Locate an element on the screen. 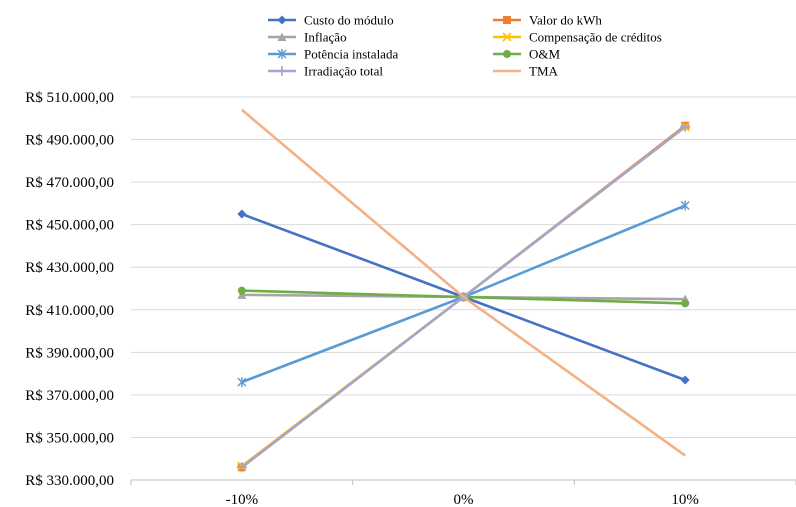  y-tick-label: R$ 410.000,00 is located at coordinates (69, 311).